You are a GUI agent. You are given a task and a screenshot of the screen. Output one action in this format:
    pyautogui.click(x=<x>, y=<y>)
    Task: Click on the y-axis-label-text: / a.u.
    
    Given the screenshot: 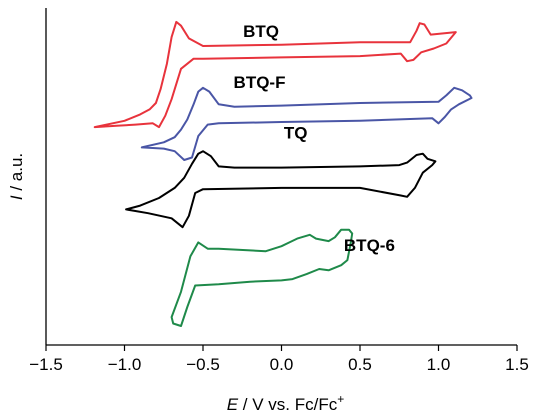 What is the action you would take?
    pyautogui.click(x=16, y=174)
    